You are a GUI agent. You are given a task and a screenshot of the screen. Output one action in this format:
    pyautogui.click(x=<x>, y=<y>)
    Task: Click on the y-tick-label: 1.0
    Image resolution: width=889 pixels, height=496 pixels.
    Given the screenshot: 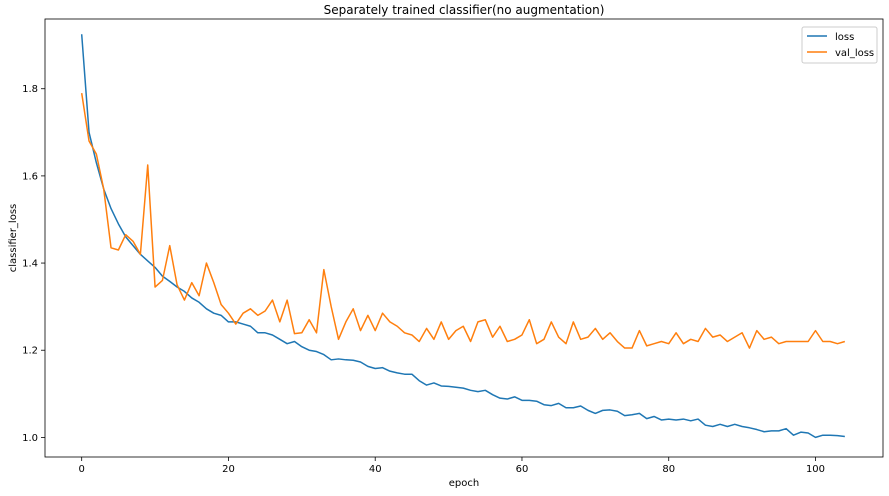 What is the action you would take?
    pyautogui.click(x=30, y=438)
    